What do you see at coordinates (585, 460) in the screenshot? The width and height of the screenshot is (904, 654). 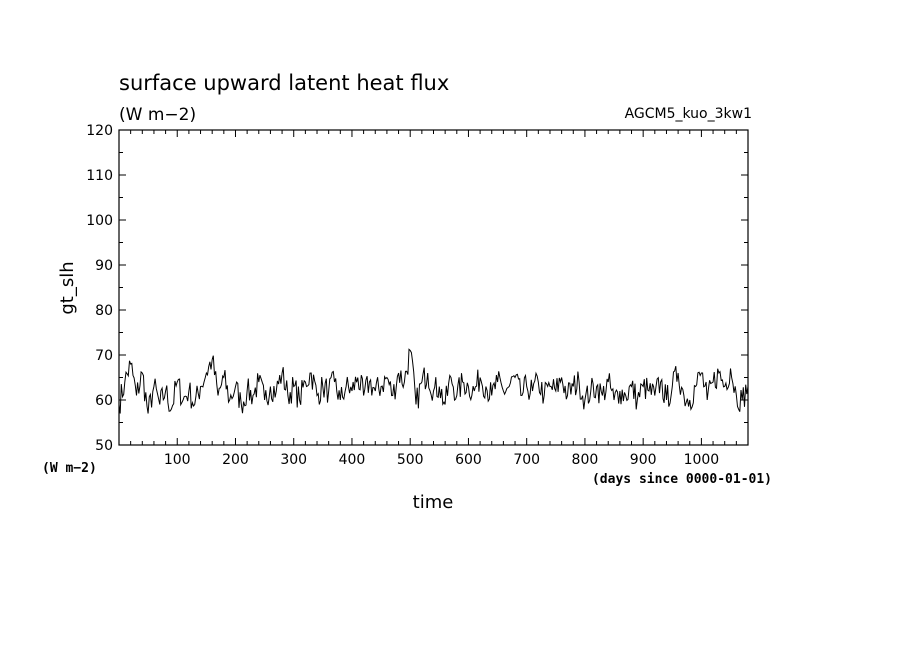 I see `x-tick-label: 800` at bounding box center [585, 460].